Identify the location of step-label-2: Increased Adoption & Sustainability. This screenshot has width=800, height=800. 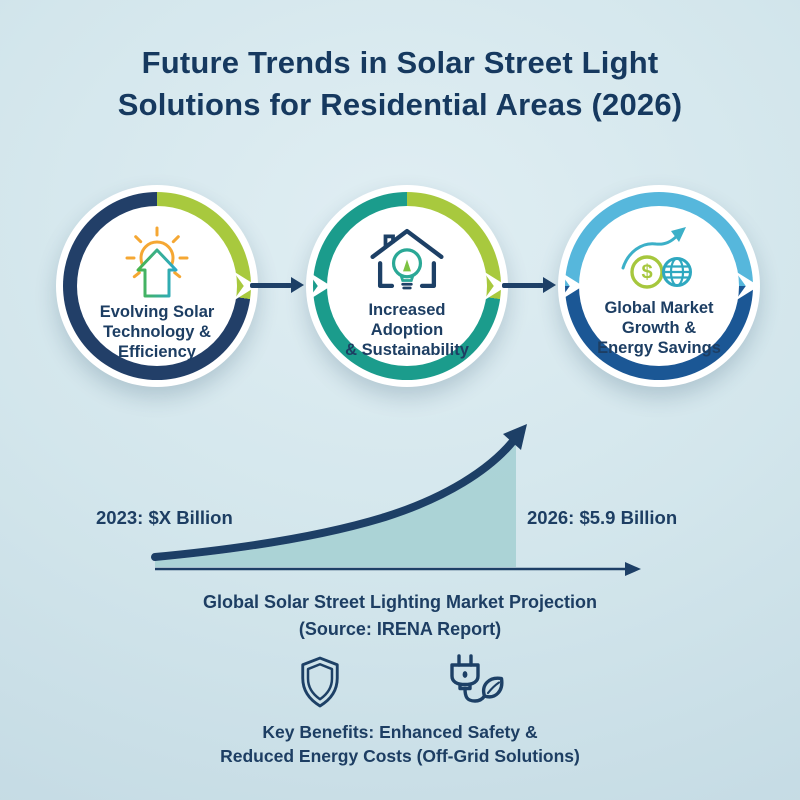
(407, 330).